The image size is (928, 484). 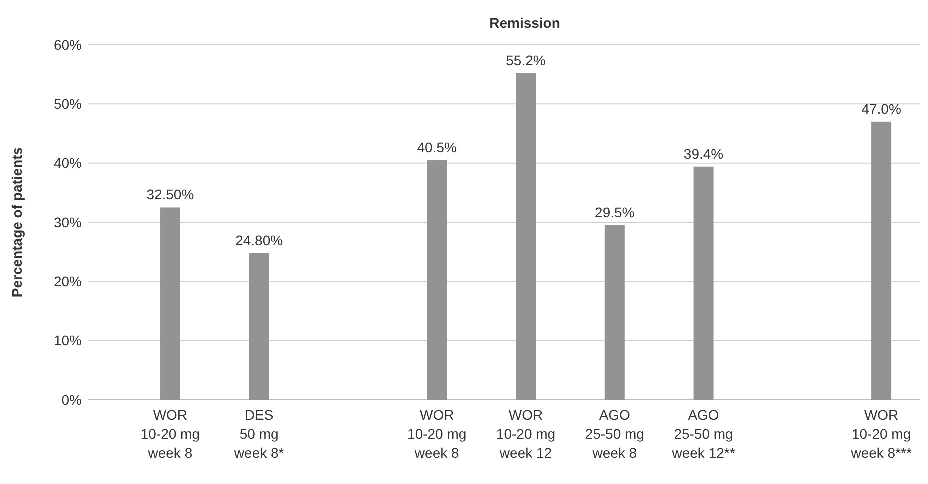 What do you see at coordinates (526, 60) in the screenshot?
I see `data-label: 55.2%` at bounding box center [526, 60].